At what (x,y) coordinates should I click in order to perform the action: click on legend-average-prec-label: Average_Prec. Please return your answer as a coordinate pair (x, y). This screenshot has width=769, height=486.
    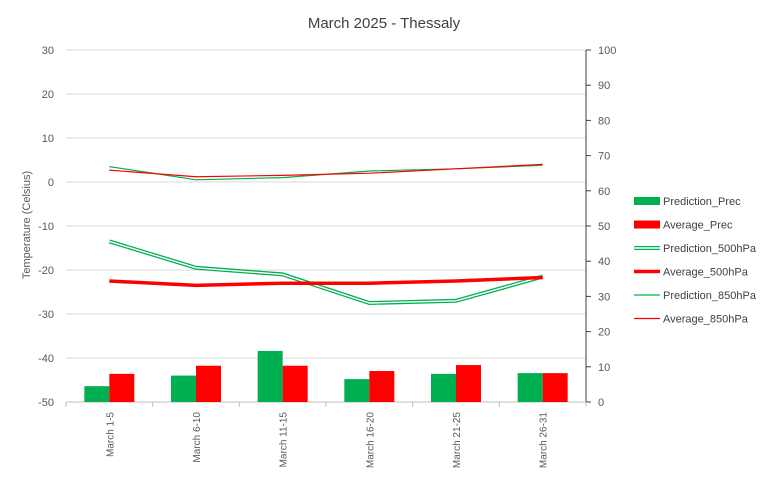
    Looking at the image, I should click on (698, 226).